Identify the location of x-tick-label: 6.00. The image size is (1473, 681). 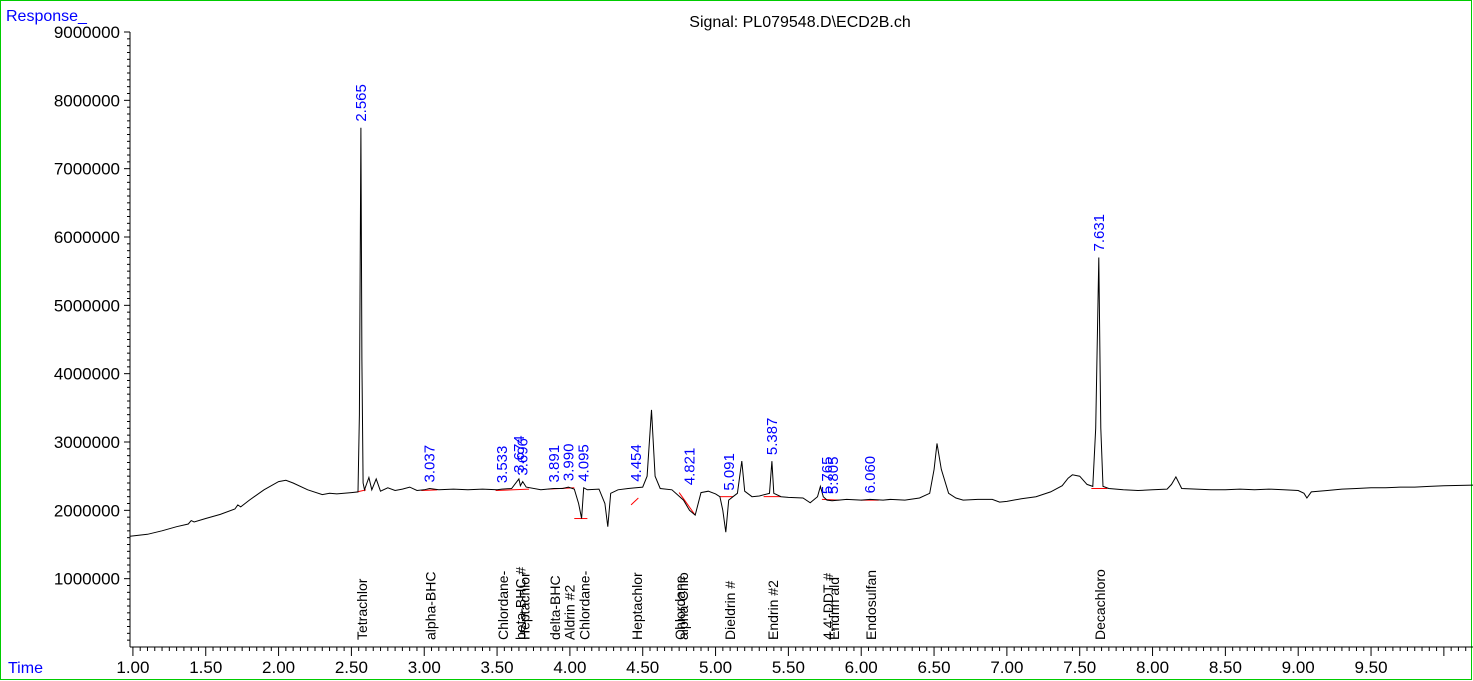
(861, 667).